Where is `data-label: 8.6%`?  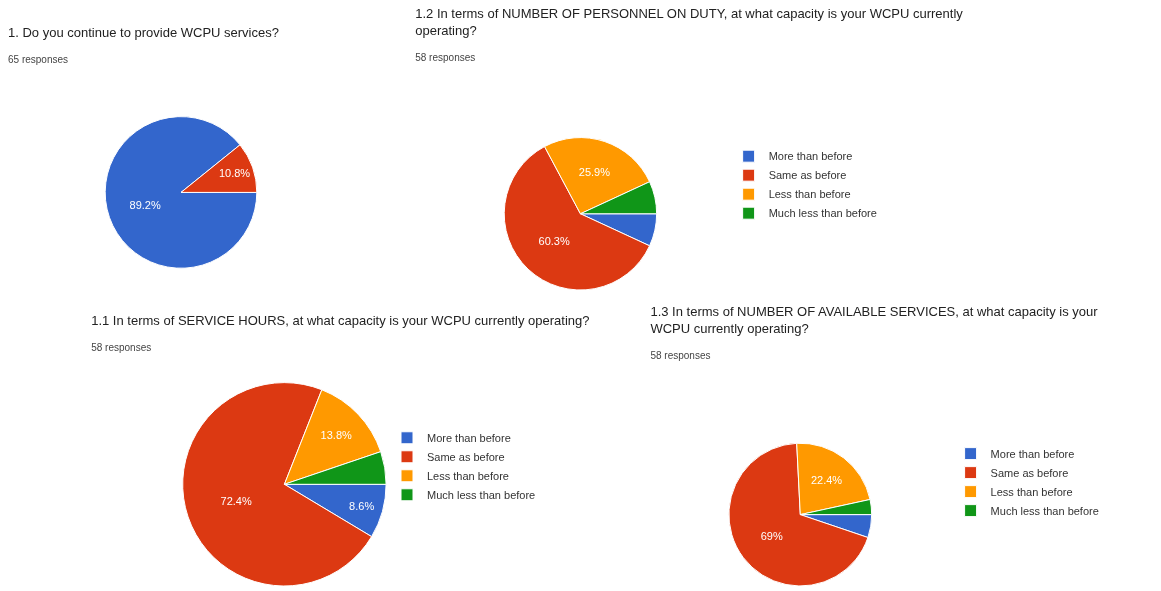 data-label: 8.6% is located at coordinates (362, 505).